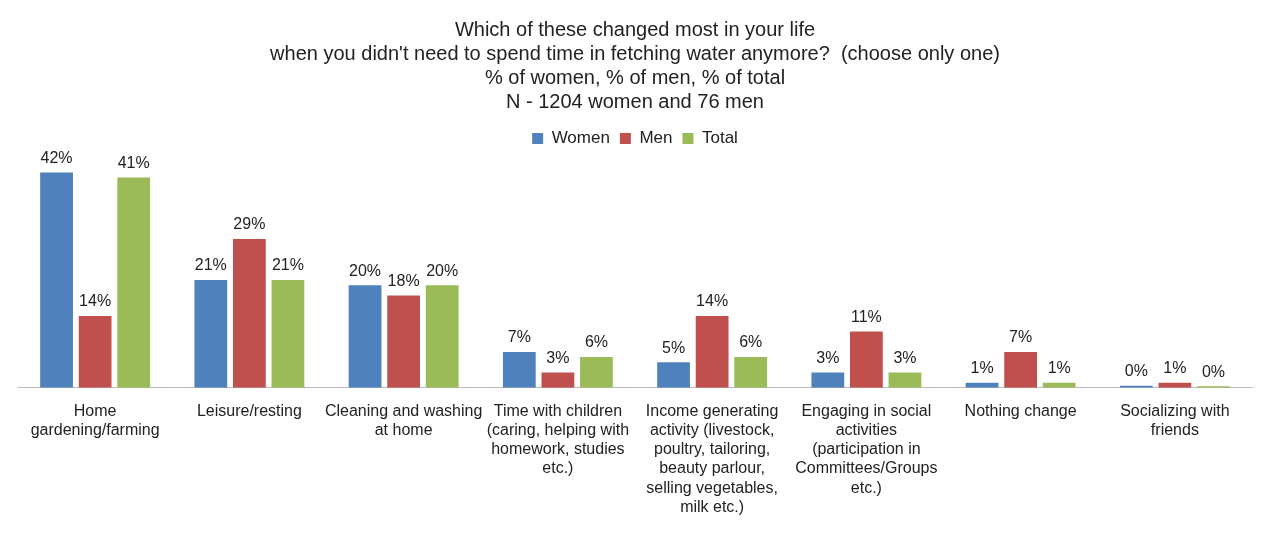 The image size is (1270, 539). I want to click on legend-label: Women, so click(580, 138).